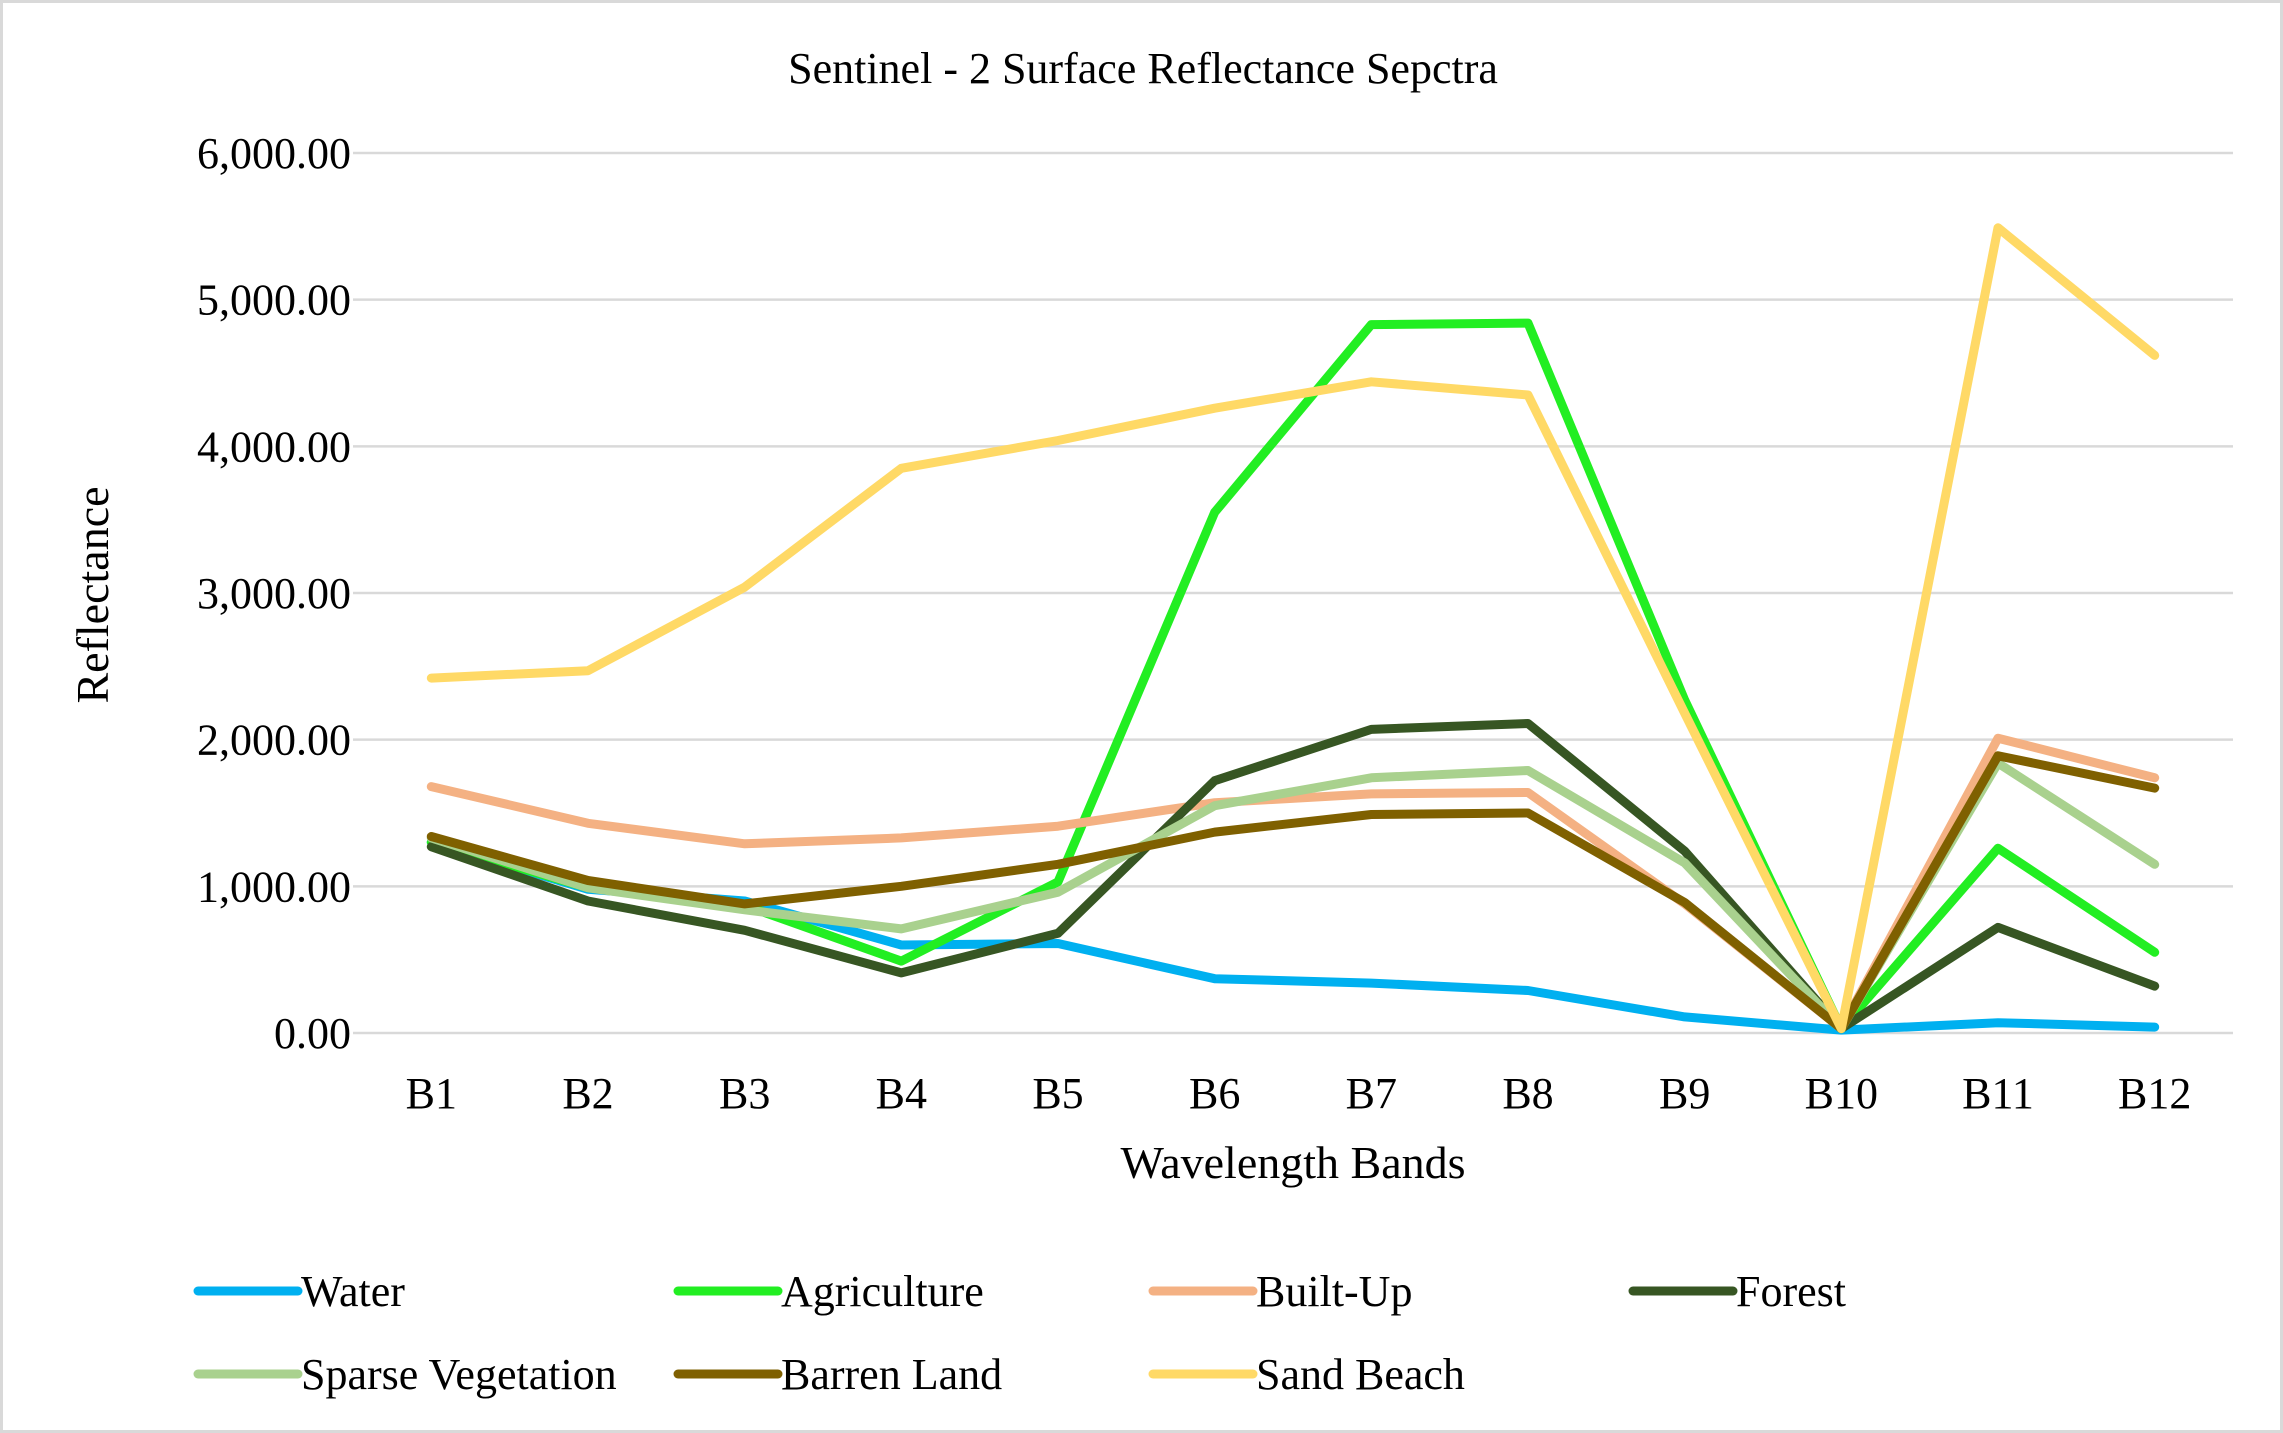 The width and height of the screenshot is (2283, 1433). Describe the element at coordinates (901, 1093) in the screenshot. I see `x-tick-label: B4` at that location.